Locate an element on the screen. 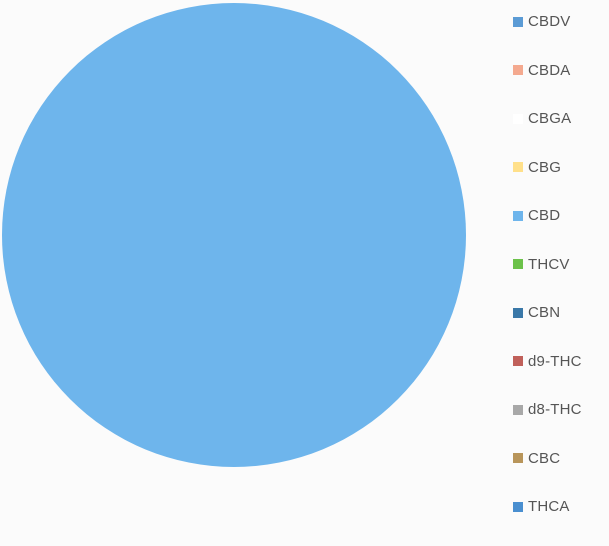 The image size is (609, 546). legend-item-d9-thc: d9-THC is located at coordinates (547, 361).